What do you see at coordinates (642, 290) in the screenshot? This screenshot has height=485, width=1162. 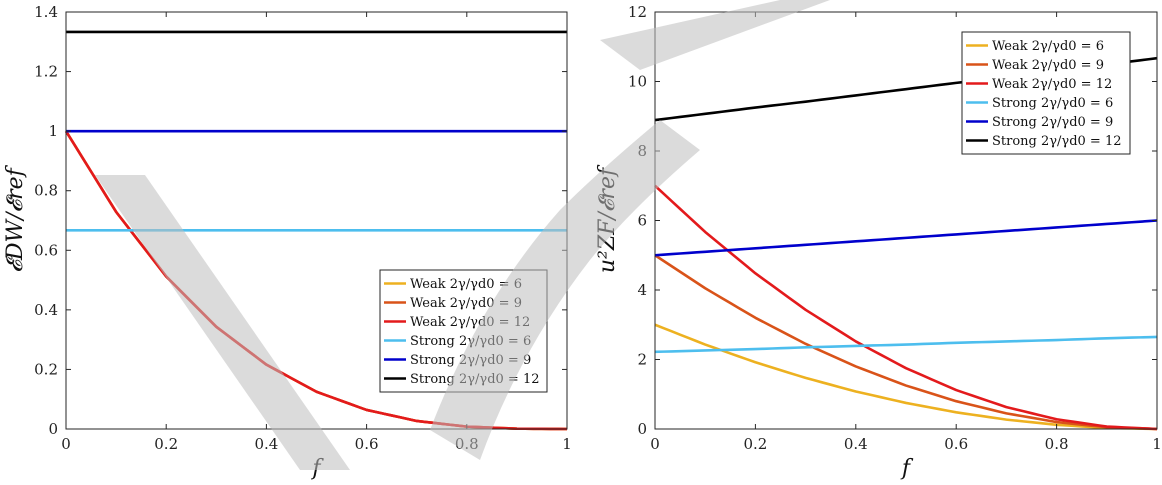 I see `y-tick-label: 4` at bounding box center [642, 290].